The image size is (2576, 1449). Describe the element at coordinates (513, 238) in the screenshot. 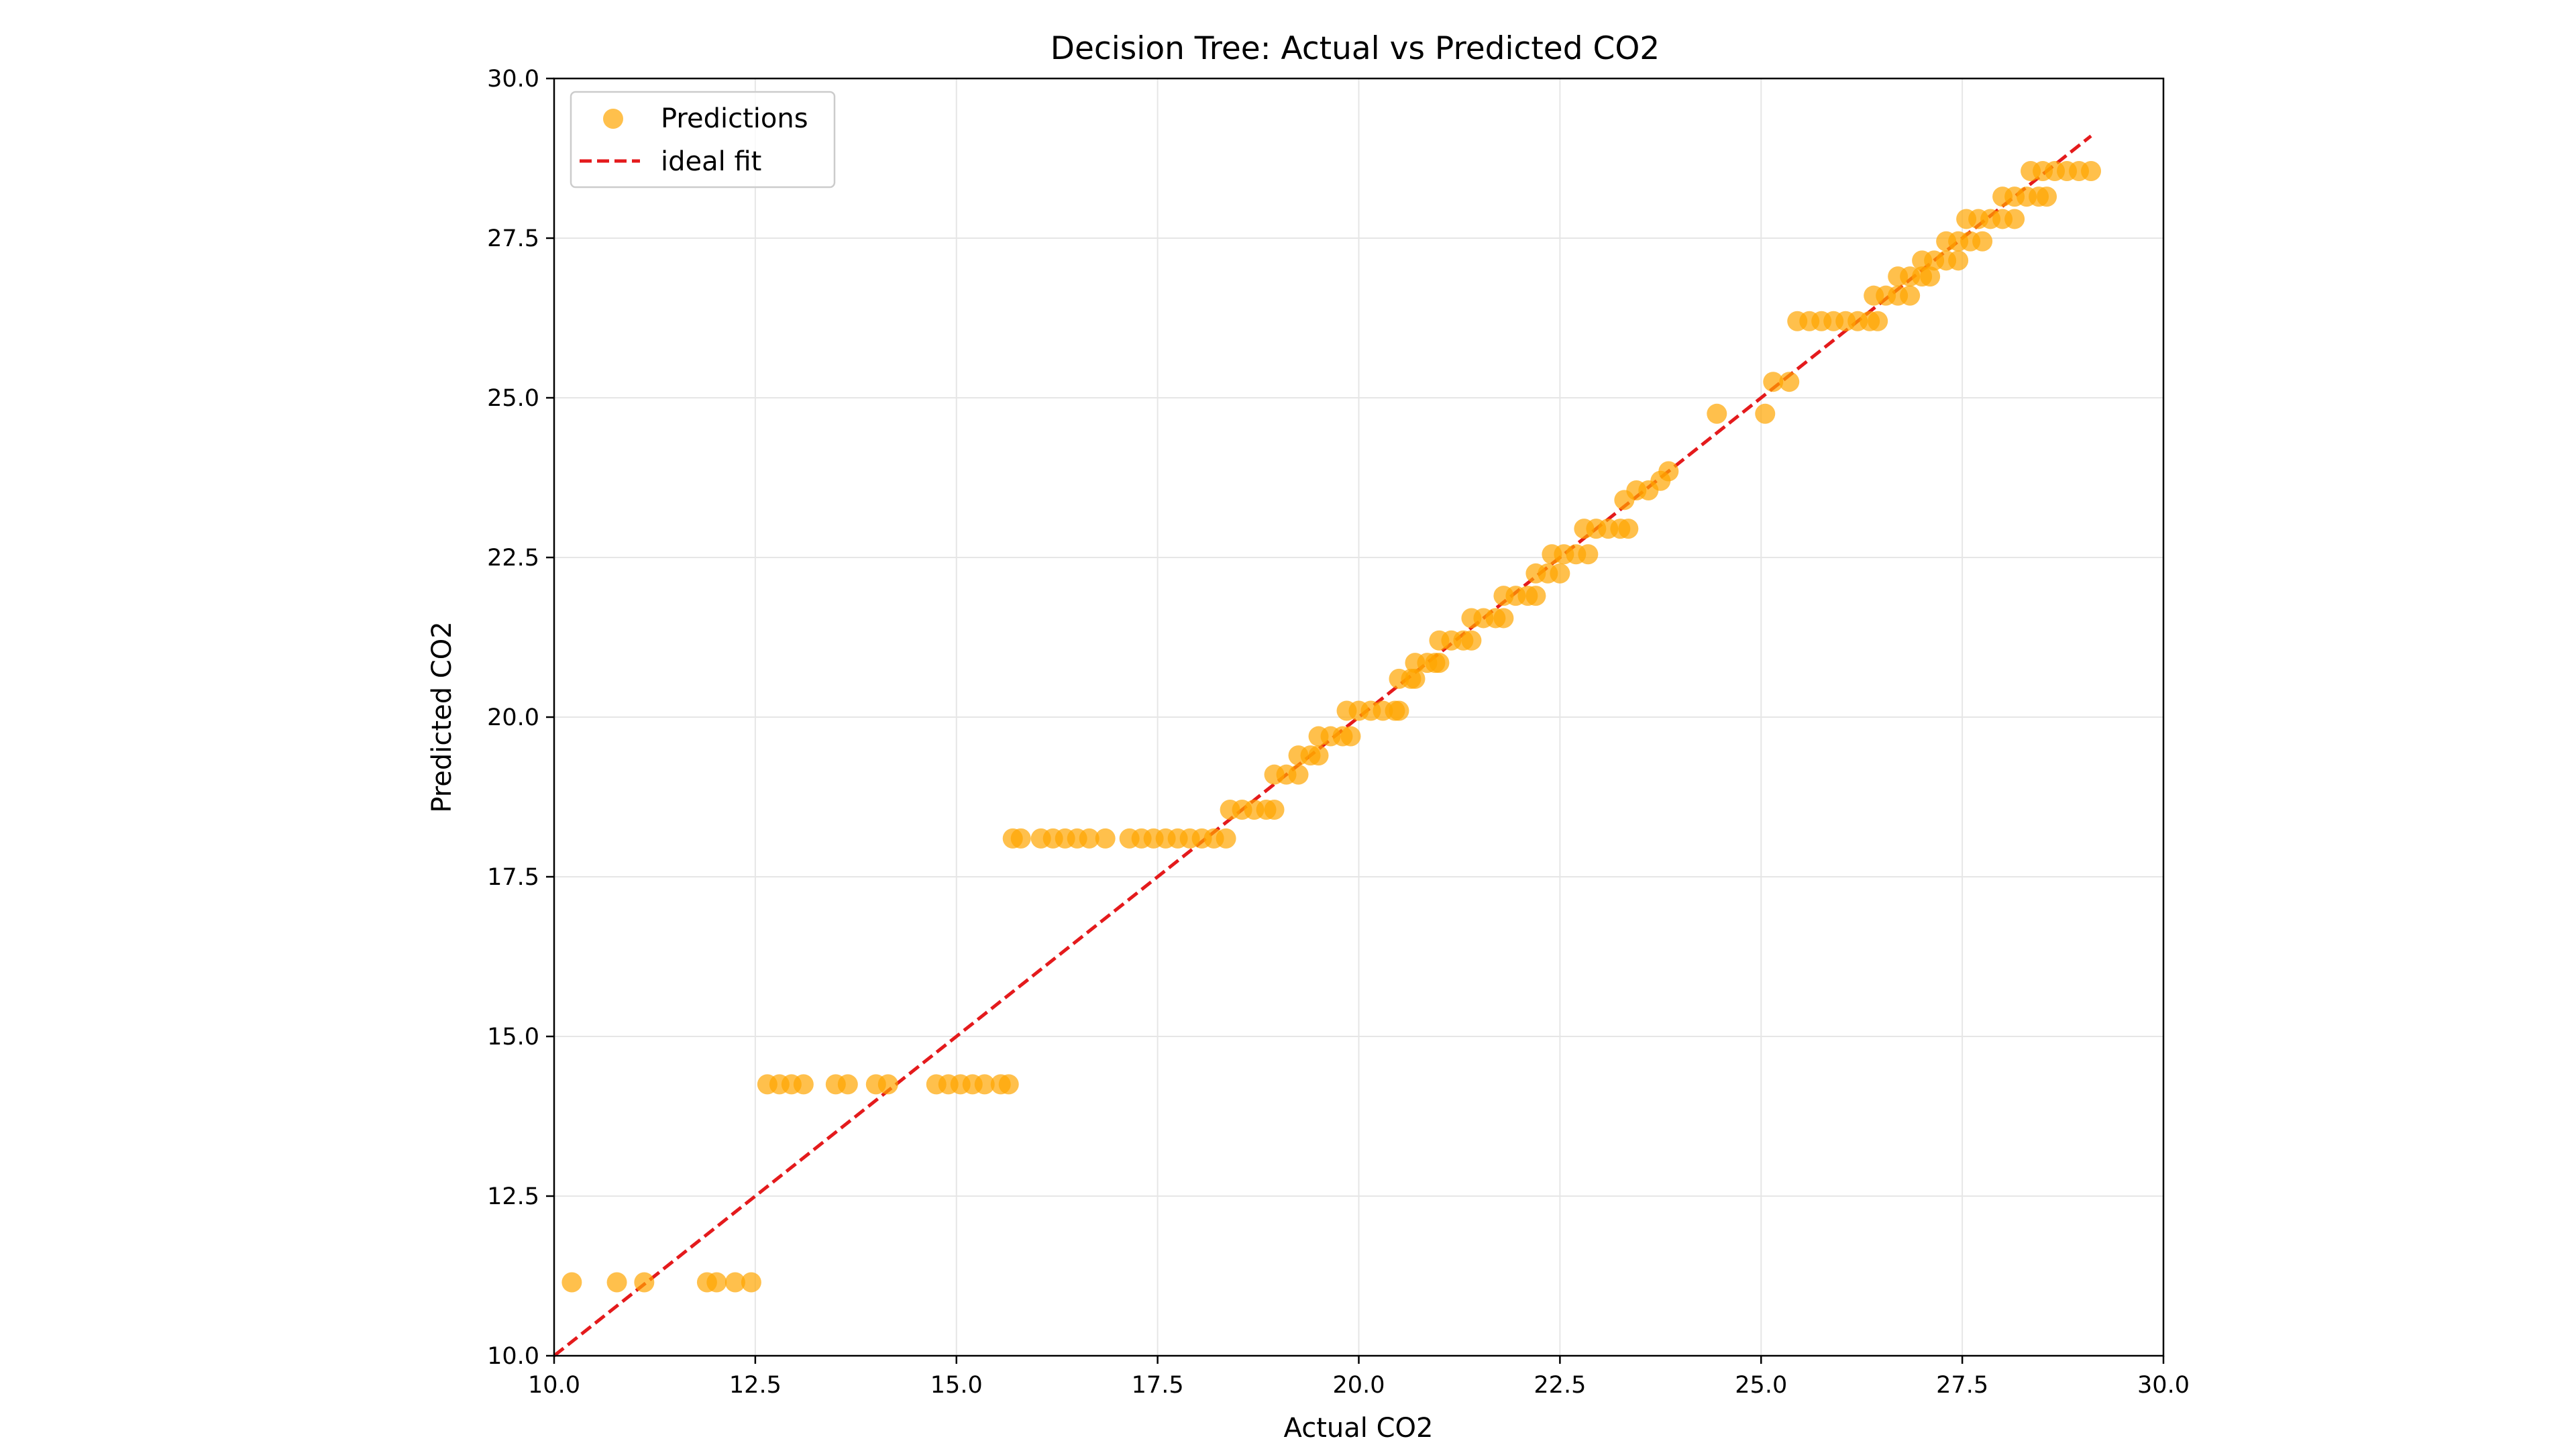

I see `y-tick-label: 27.5` at that location.